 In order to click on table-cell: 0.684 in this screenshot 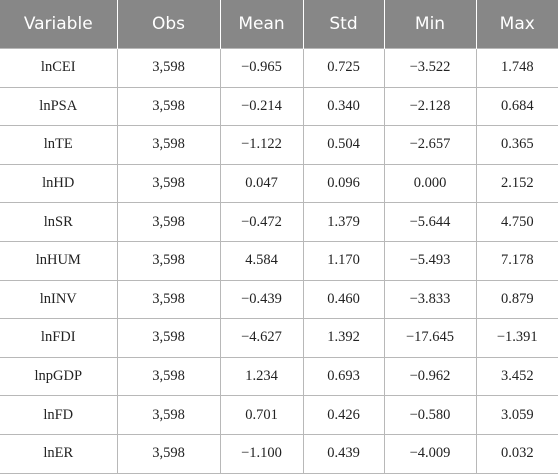, I will do `click(516, 106)`.